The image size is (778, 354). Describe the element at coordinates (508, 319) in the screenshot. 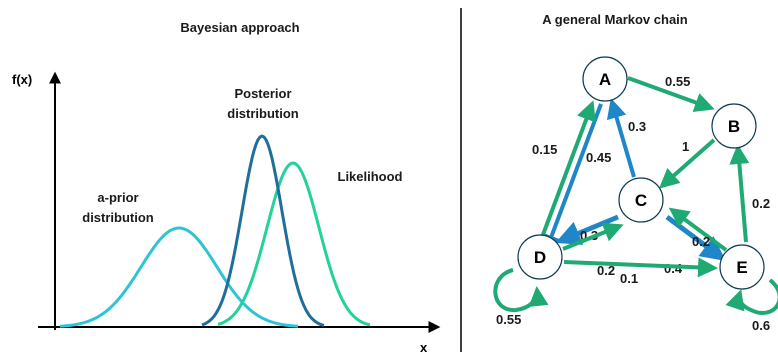

I see `prob-d-d: 0.55` at that location.